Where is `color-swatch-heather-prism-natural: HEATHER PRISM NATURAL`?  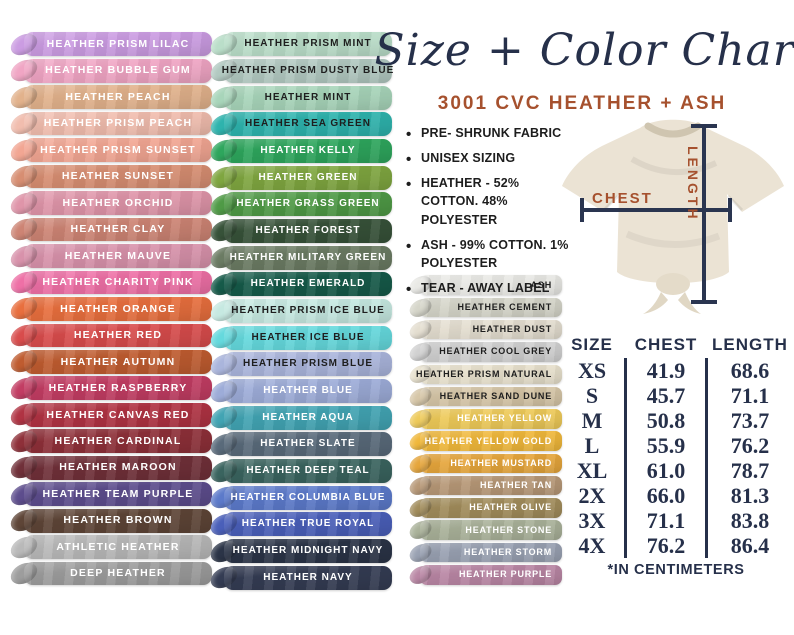 color-swatch-heather-prism-natural: HEATHER PRISM NATURAL is located at coordinates (489, 374).